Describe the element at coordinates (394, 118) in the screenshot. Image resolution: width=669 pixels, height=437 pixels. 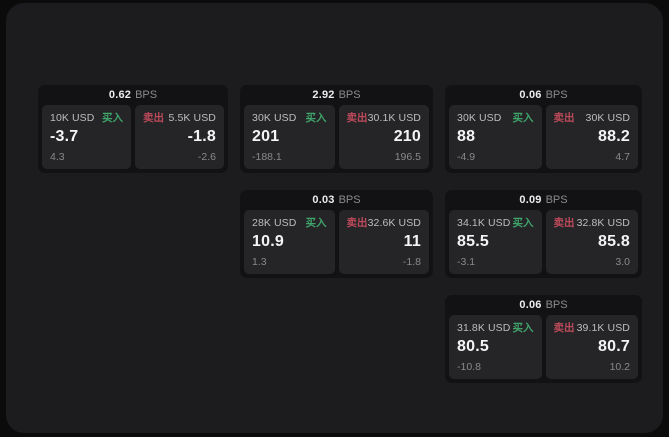
I see `sell-amount: 30.1K USD` at that location.